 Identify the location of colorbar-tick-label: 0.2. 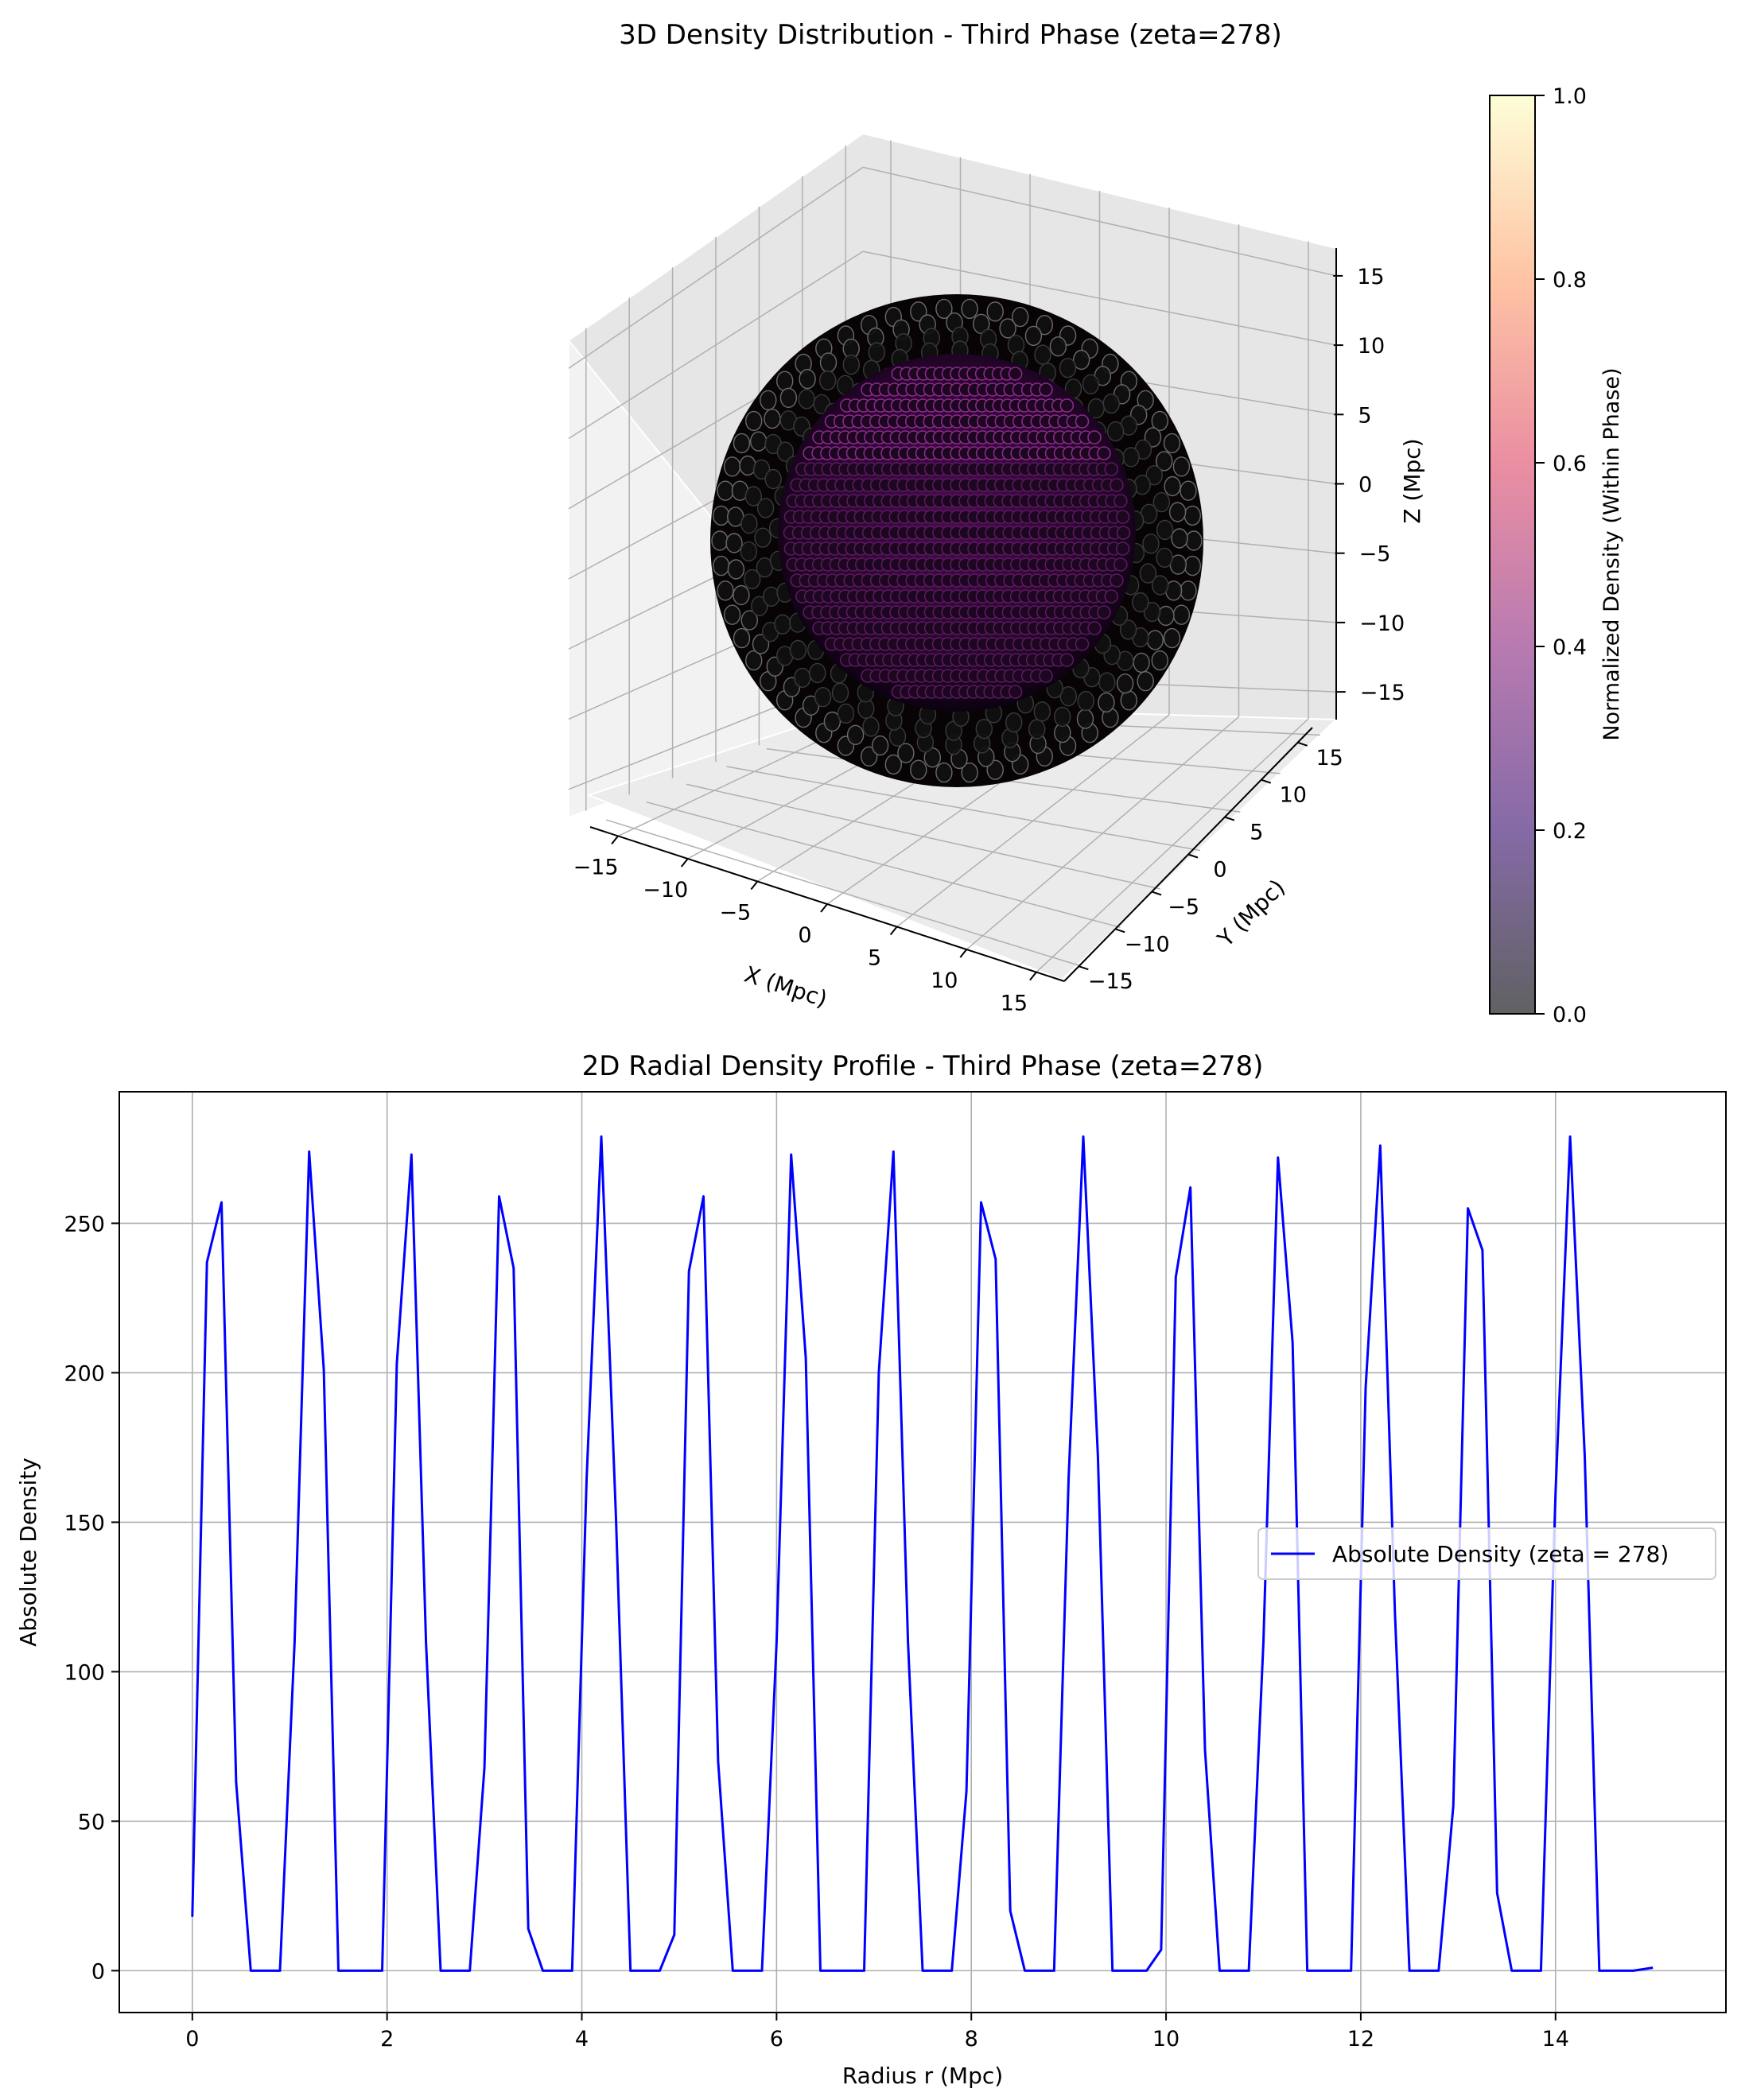
(1570, 831).